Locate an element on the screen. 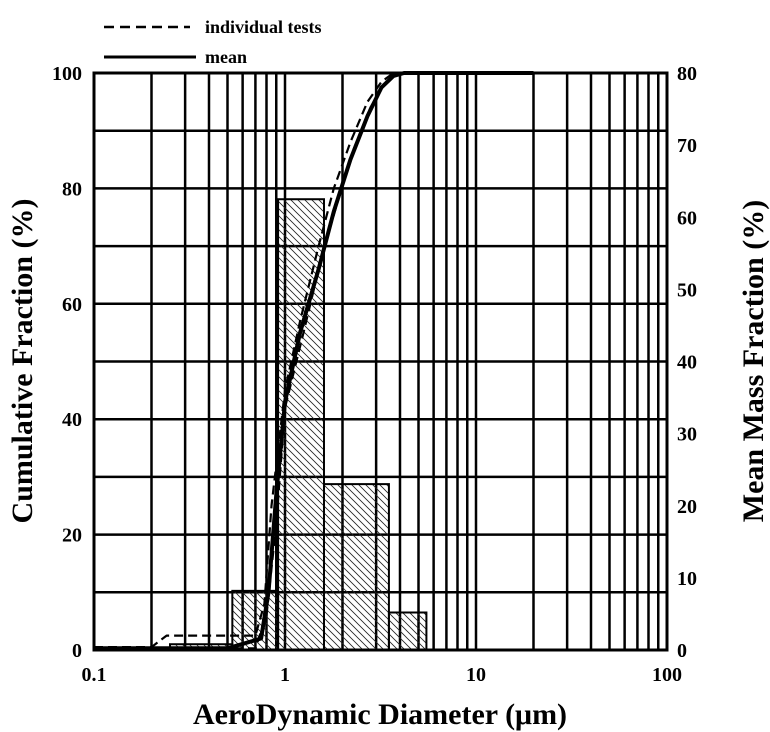 The image size is (770, 732). x-tick-label: 1 is located at coordinates (285, 675).